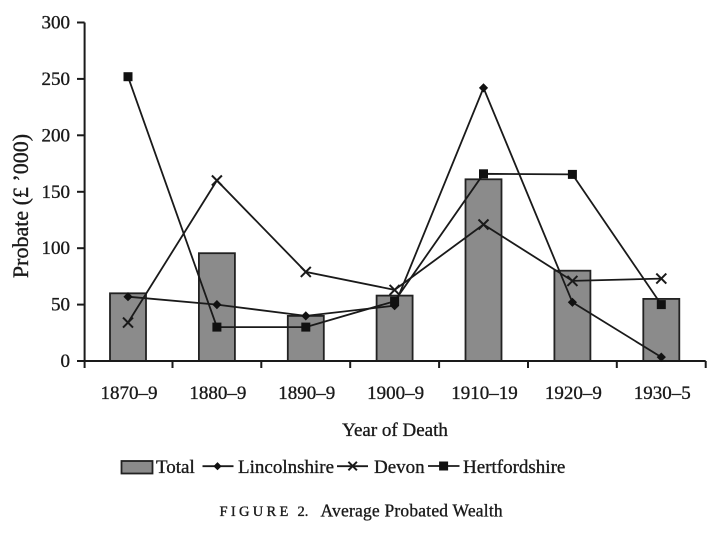 Image resolution: width=720 pixels, height=540 pixels. I want to click on svg-text: 1870–9, so click(129, 393).